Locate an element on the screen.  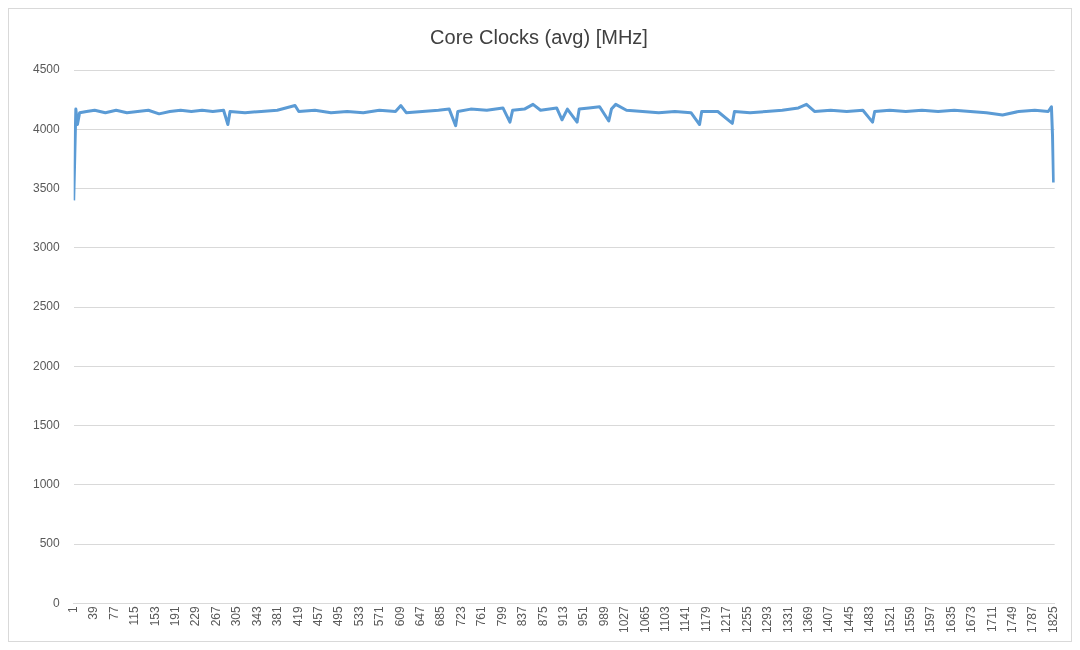
y-tick-label: 2500 is located at coordinates (46, 306).